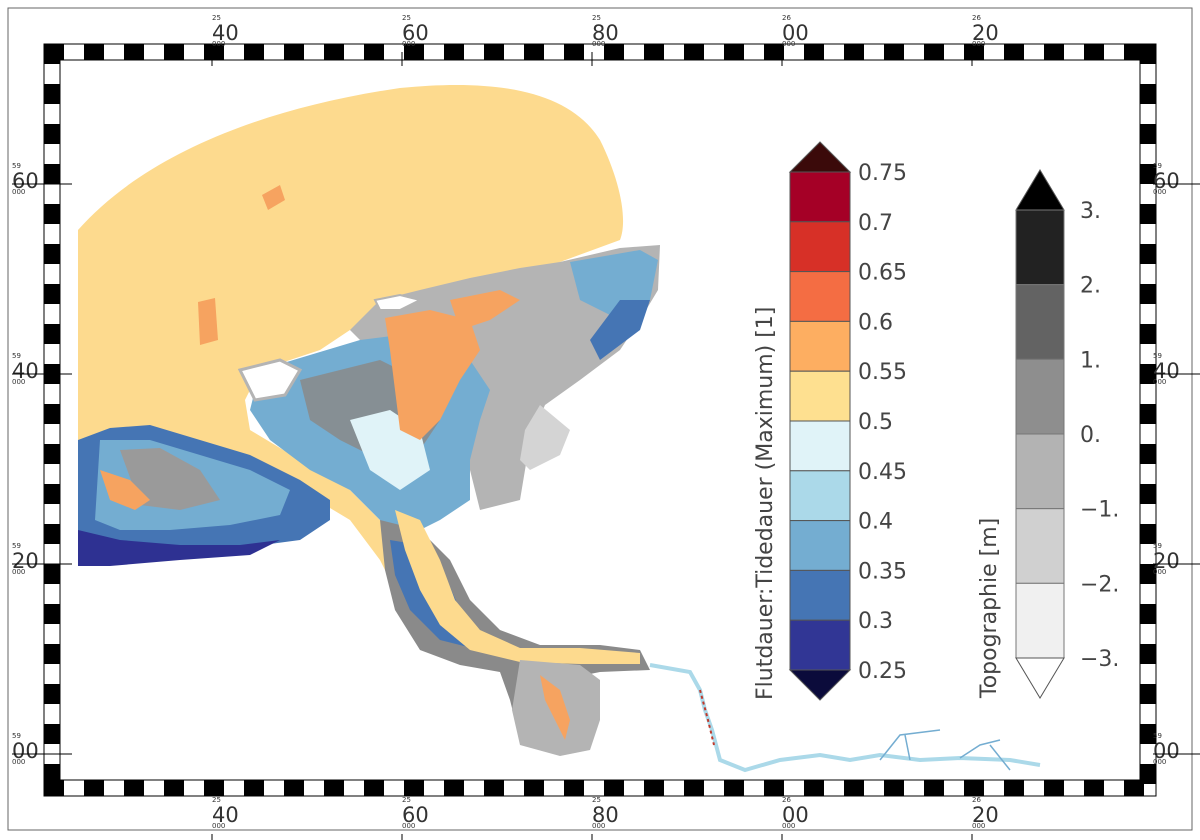 This screenshot has width=1200, height=840. What do you see at coordinates (179, 548) in the screenshot?
I see `shoal-left-dark` at bounding box center [179, 548].